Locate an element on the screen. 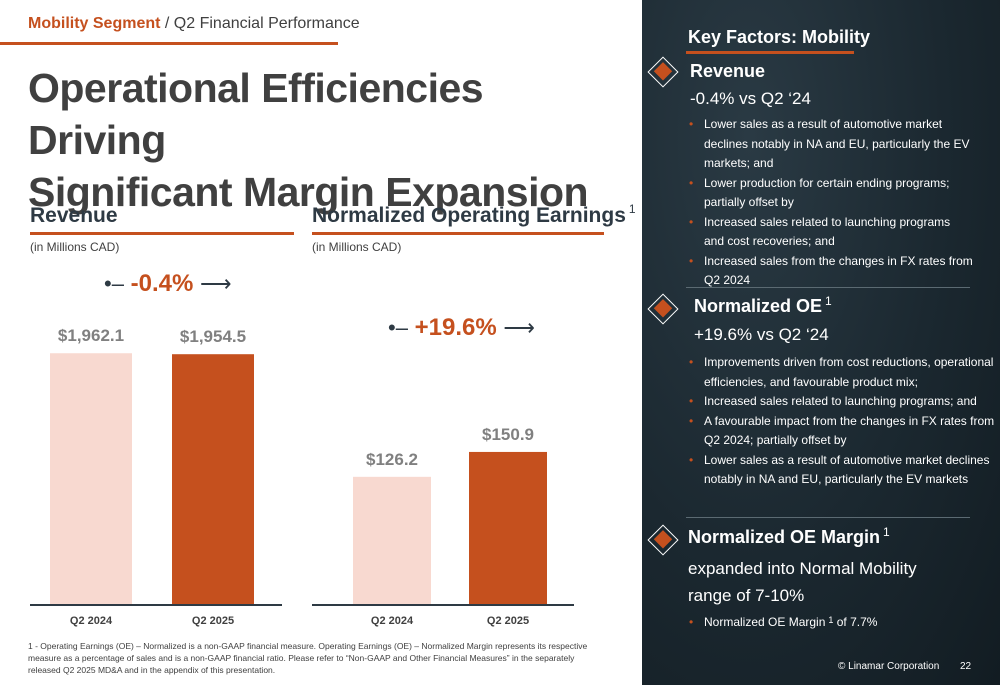 The height and width of the screenshot is (685, 1000). revenue-change: •– -0.4% ⟶ is located at coordinates (168, 284).